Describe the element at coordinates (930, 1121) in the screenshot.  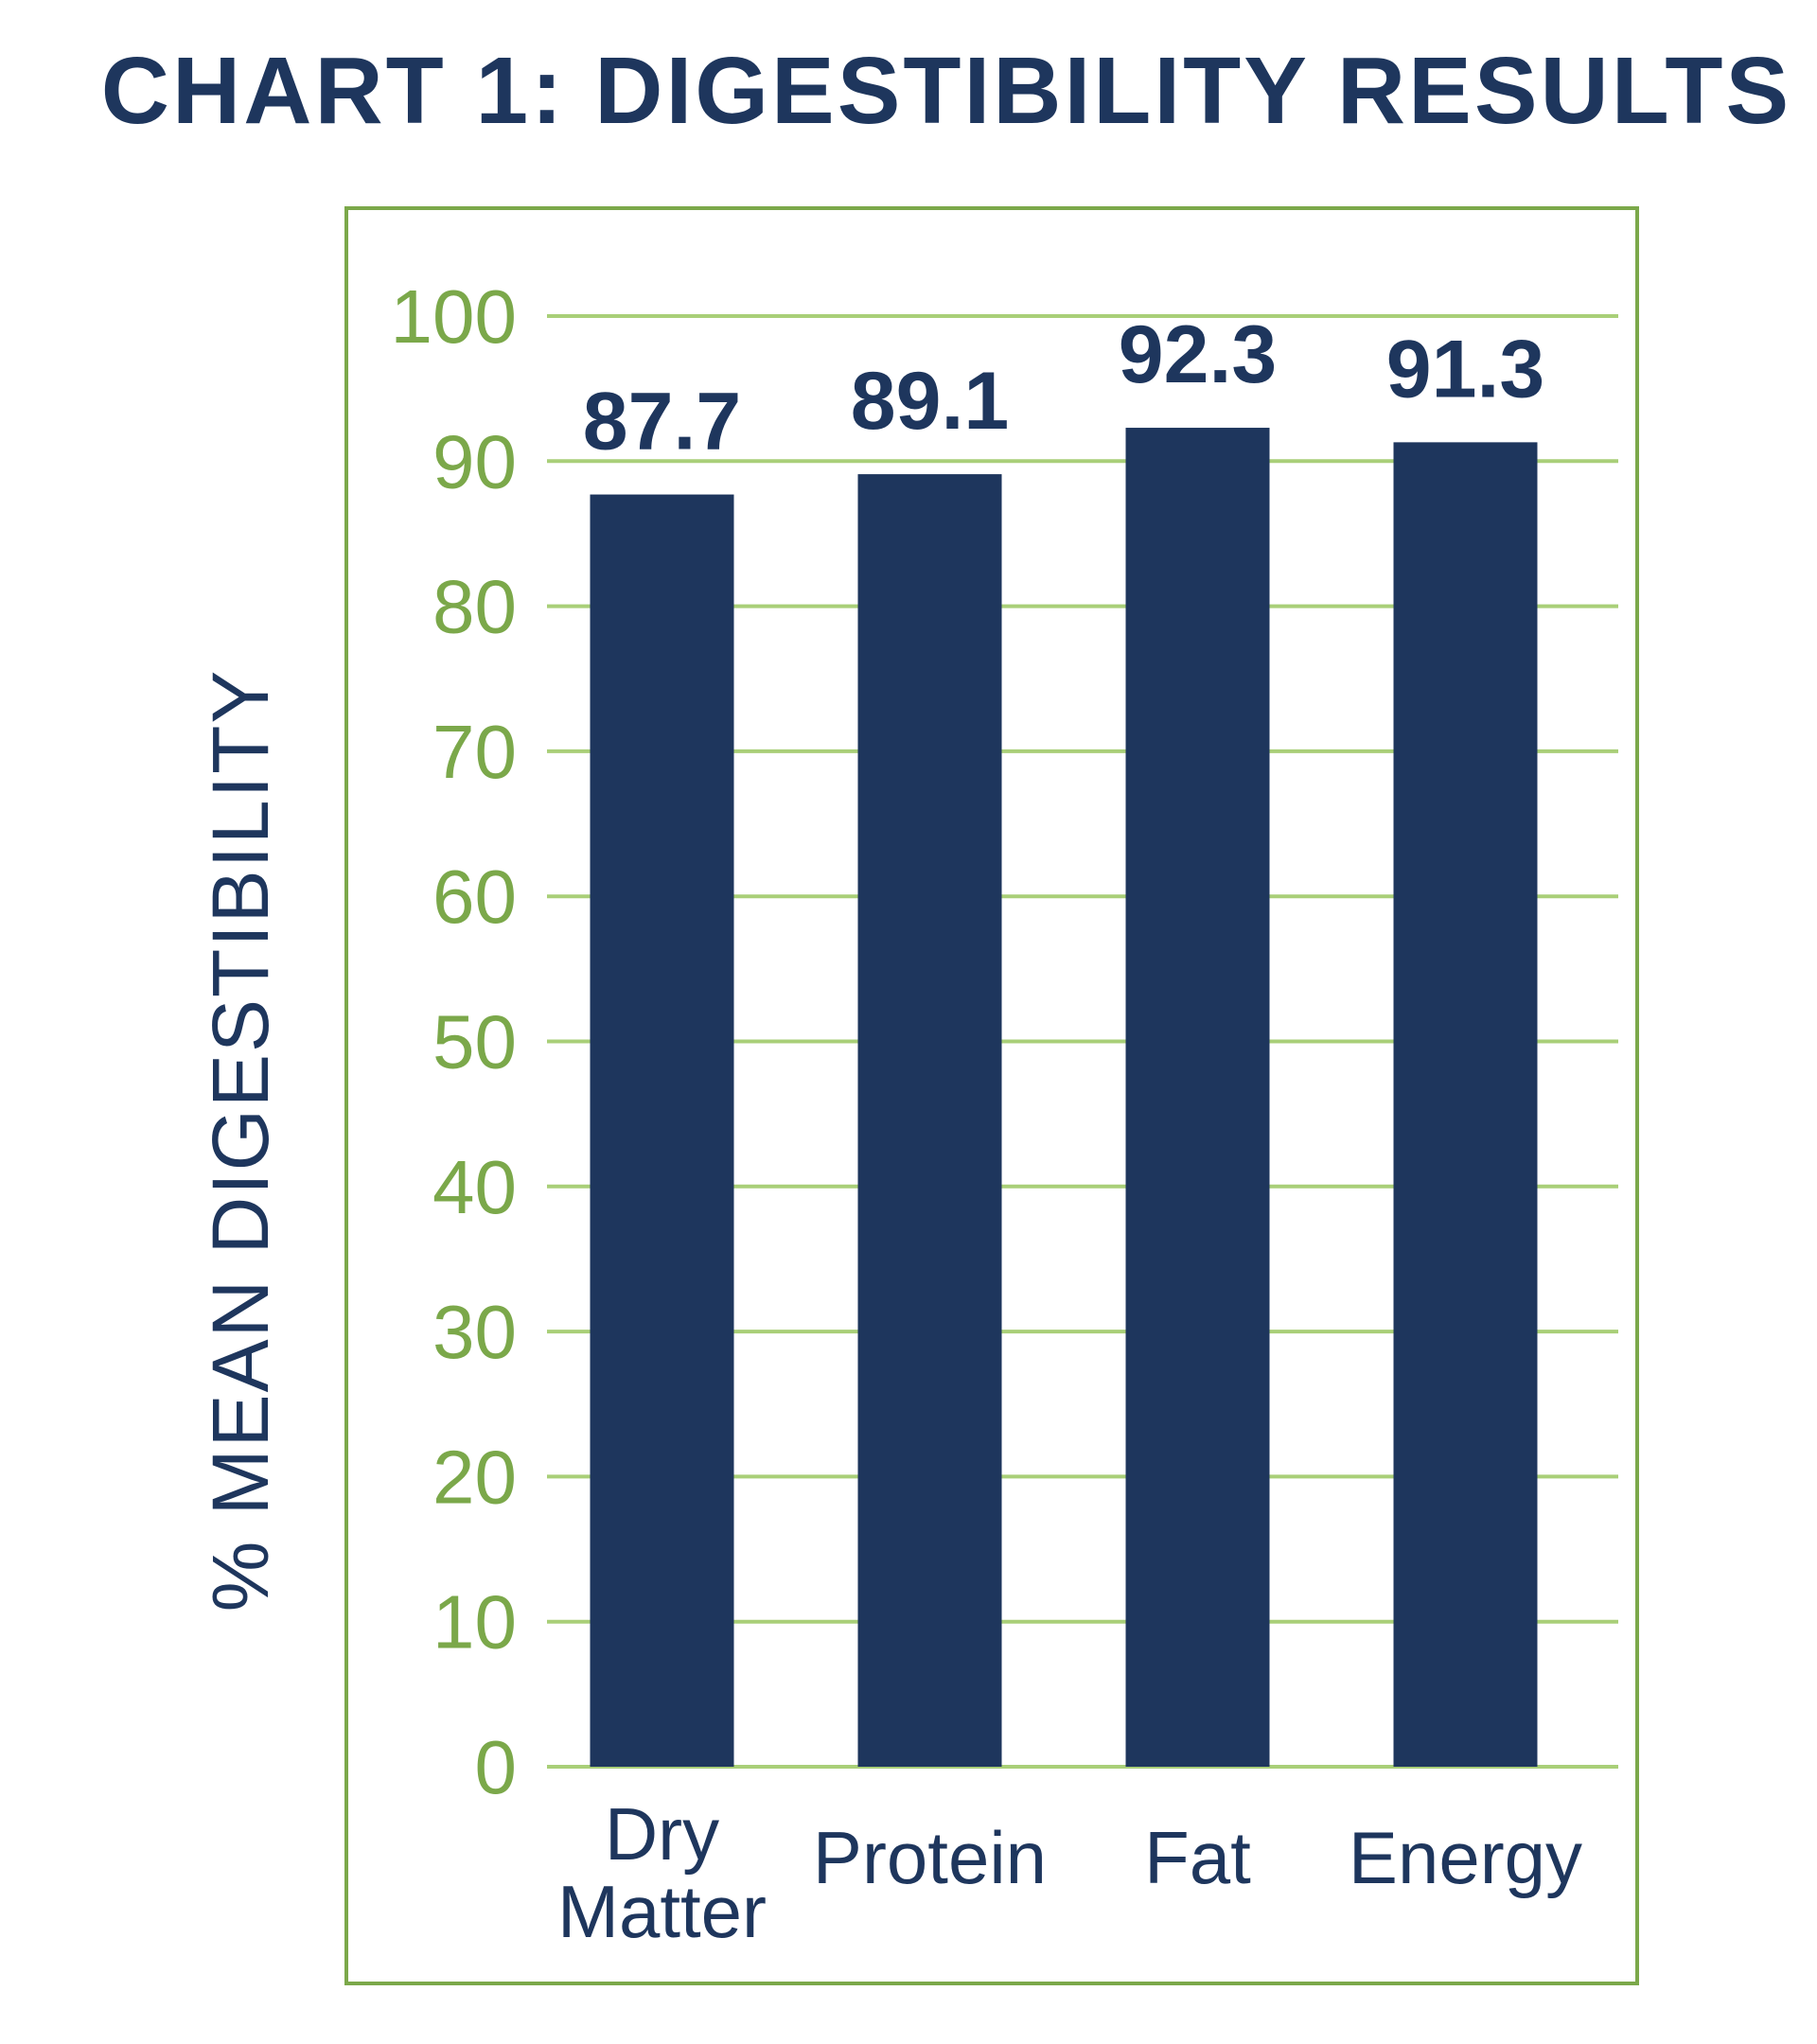
I see `bar-protein` at that location.